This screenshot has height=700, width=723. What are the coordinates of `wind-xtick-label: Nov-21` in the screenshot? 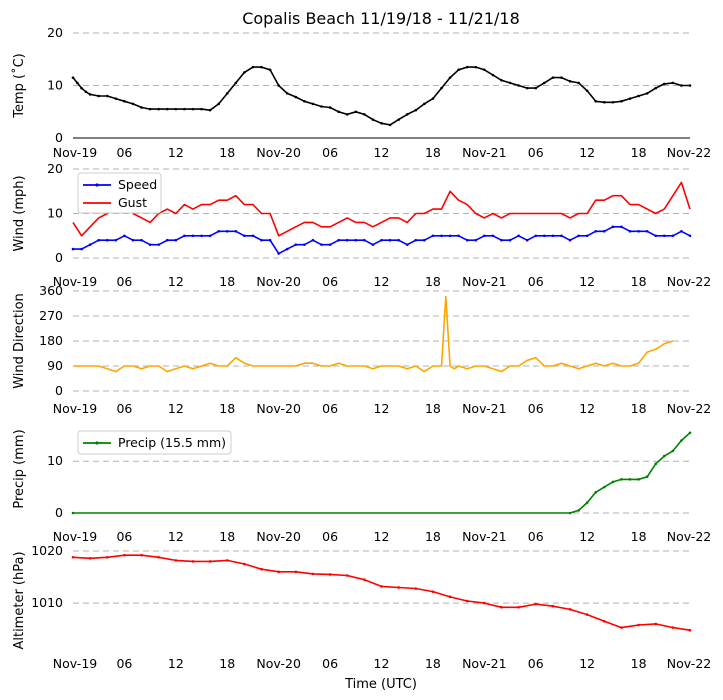 It's located at (484, 281).